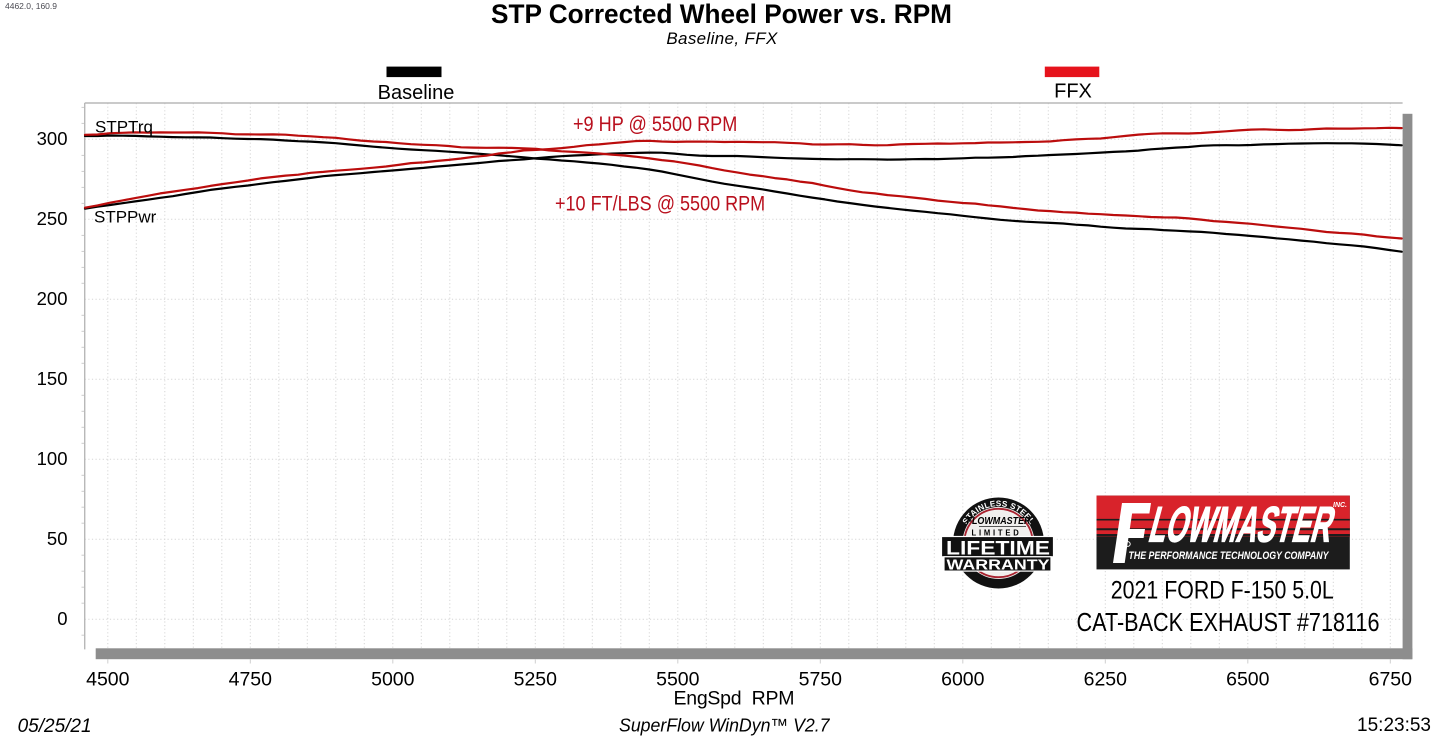 Image resolution: width=1445 pixels, height=737 pixels. What do you see at coordinates (655, 124) in the screenshot?
I see `svg-text: +9 HP @ 5500 RPM` at bounding box center [655, 124].